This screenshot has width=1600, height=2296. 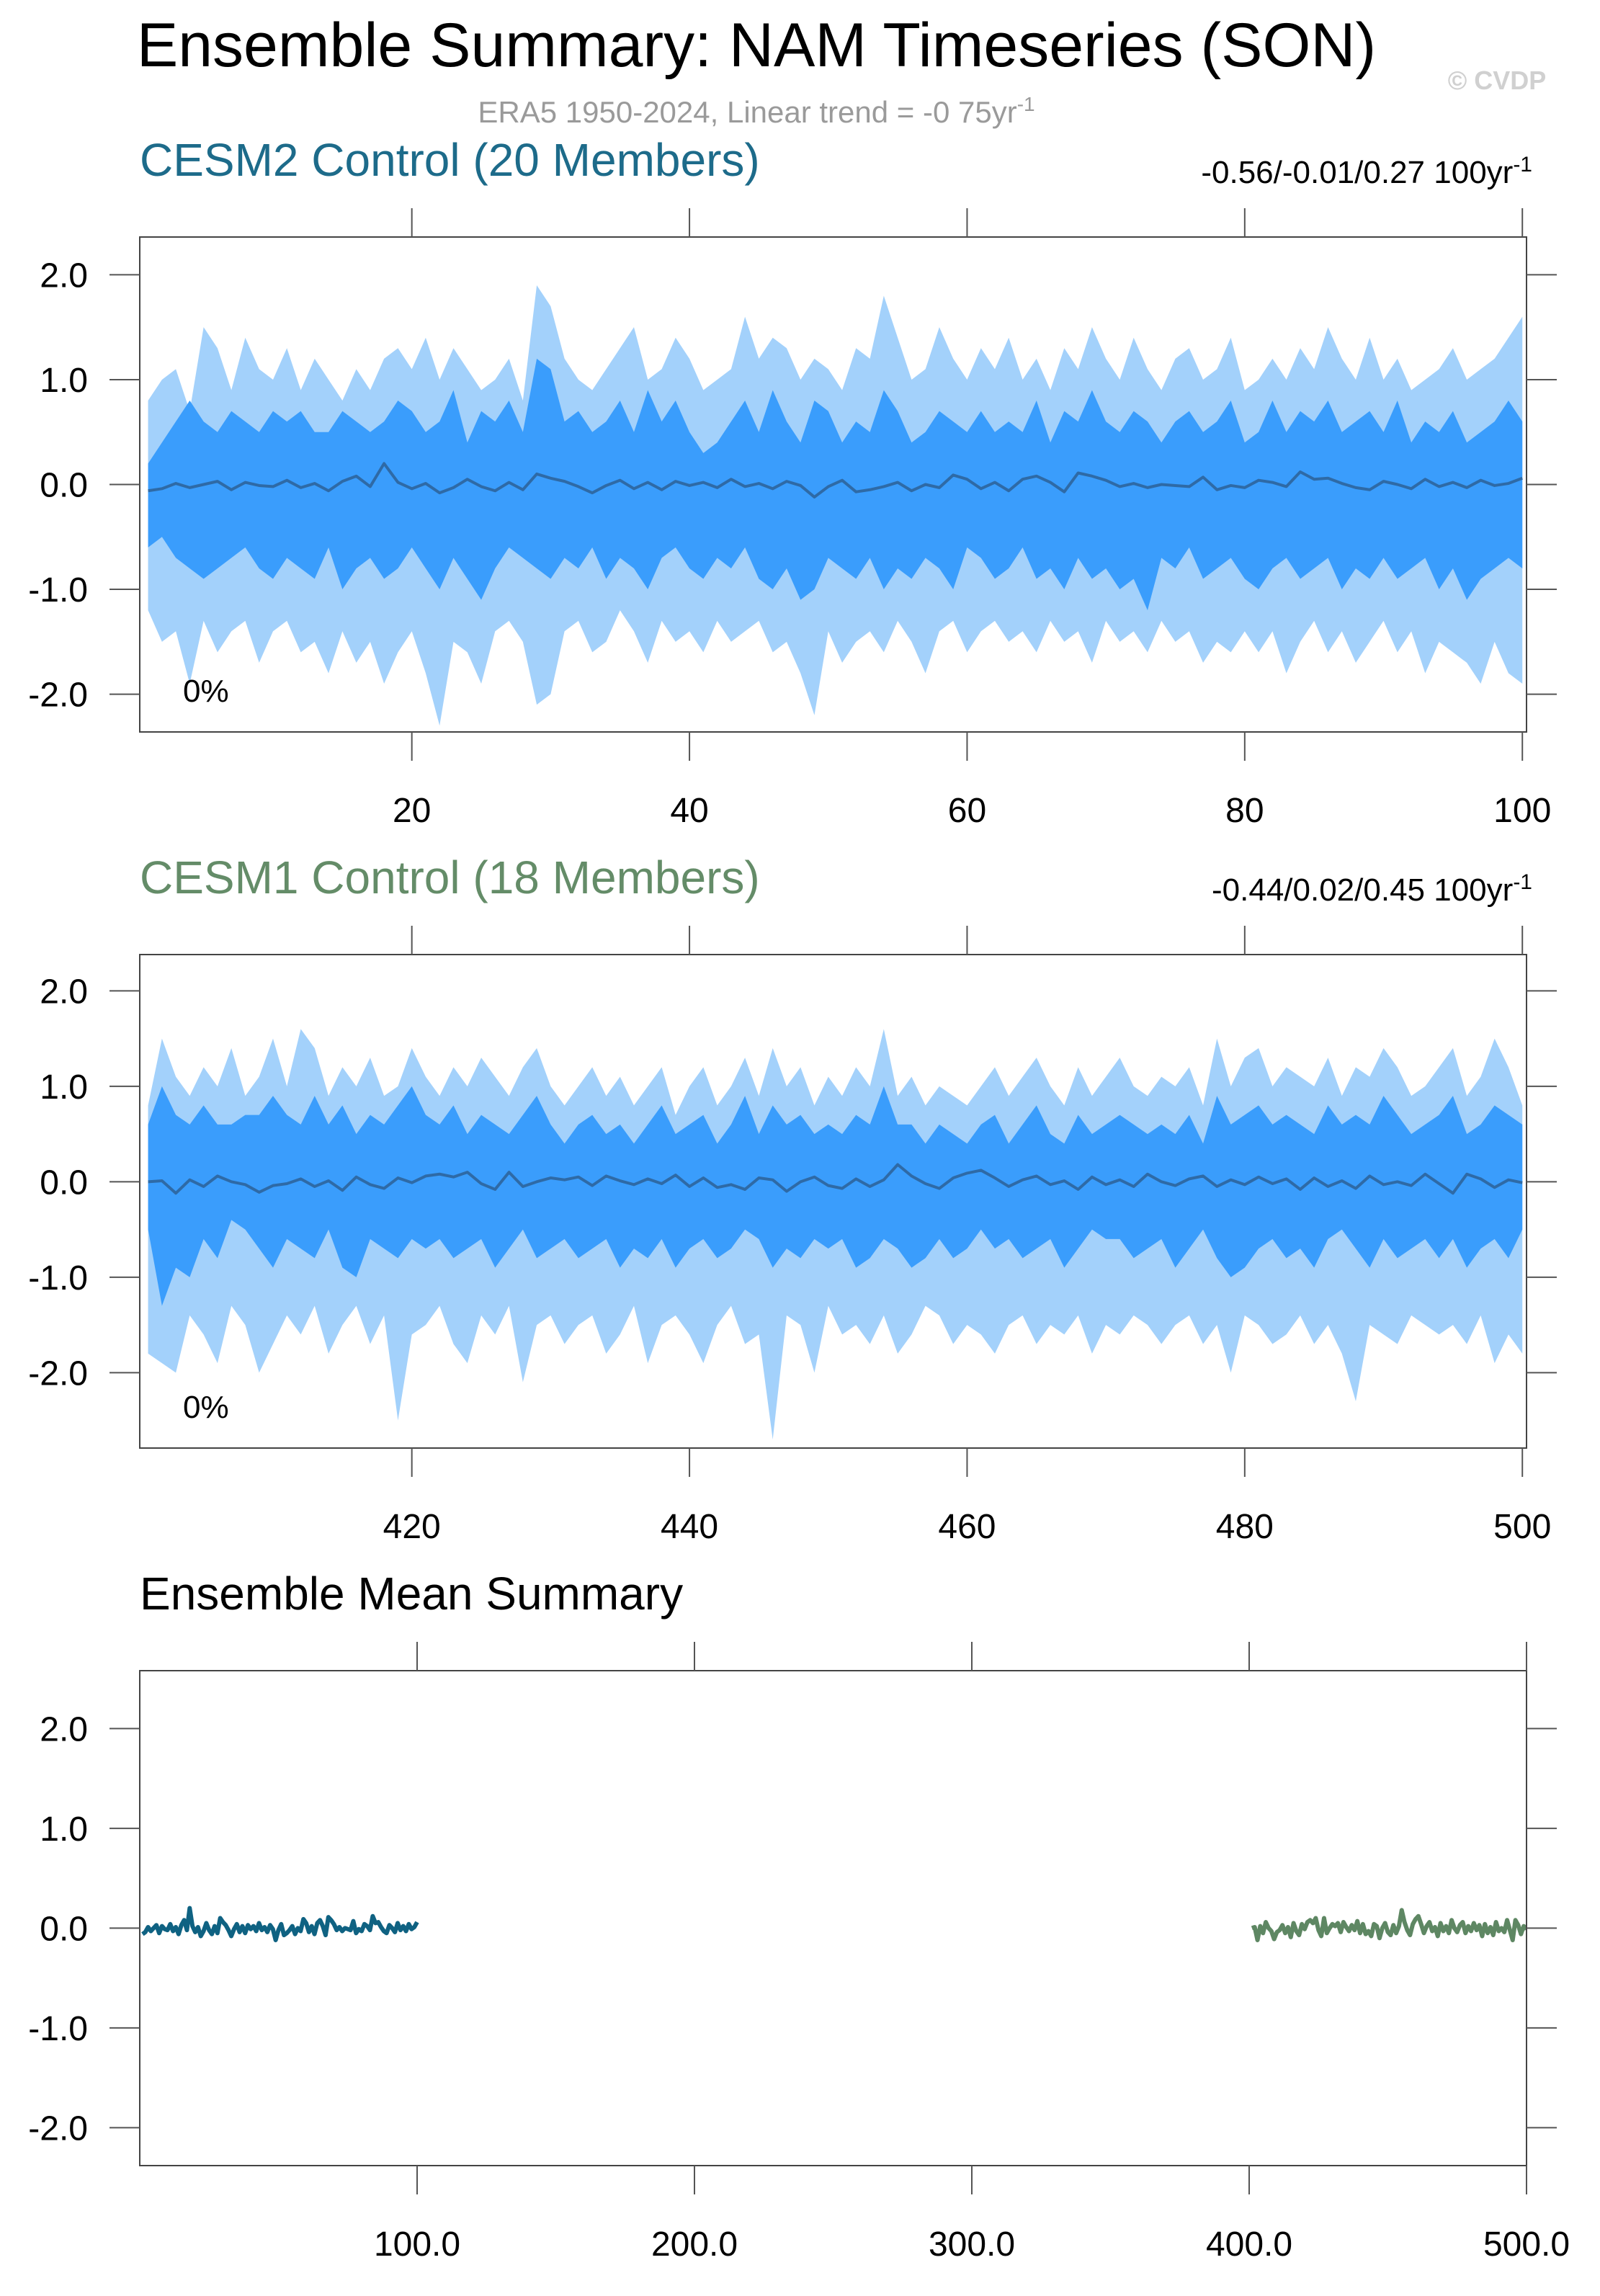 I want to click on panel-title: CESM1 Control (18 Members), so click(x=450, y=877).